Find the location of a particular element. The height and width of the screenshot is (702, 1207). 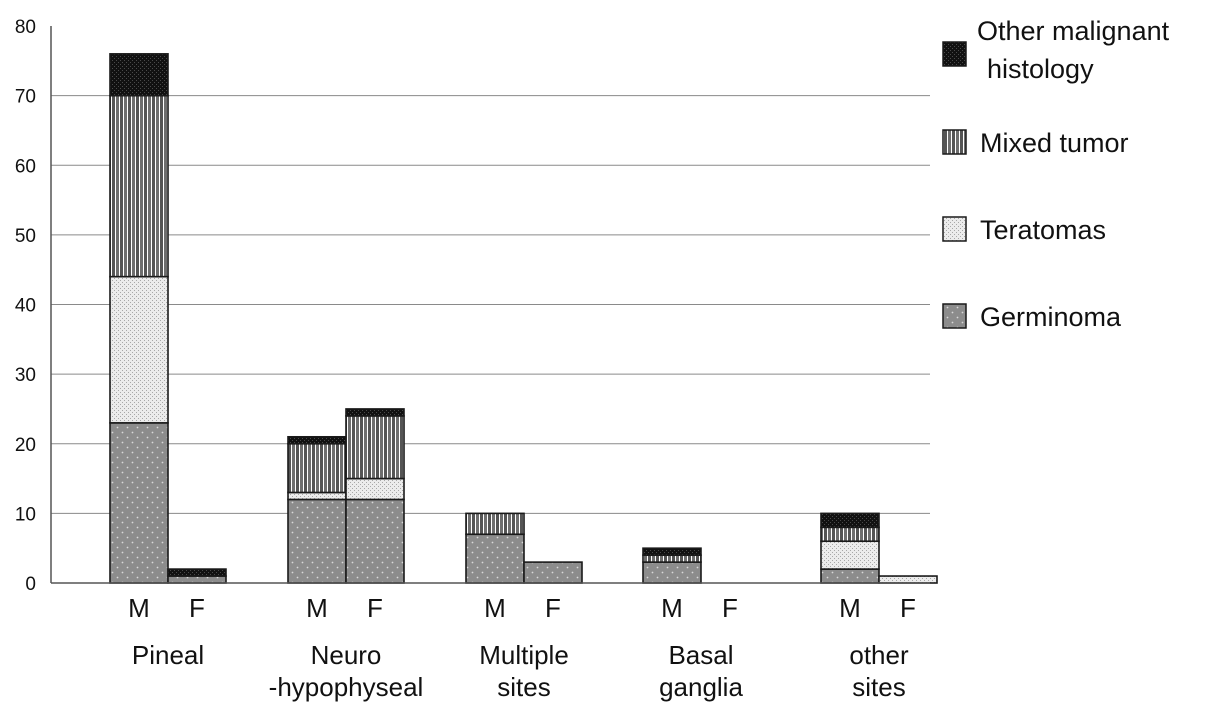

sex-label-multiple-sites-f: F is located at coordinates (553, 608).